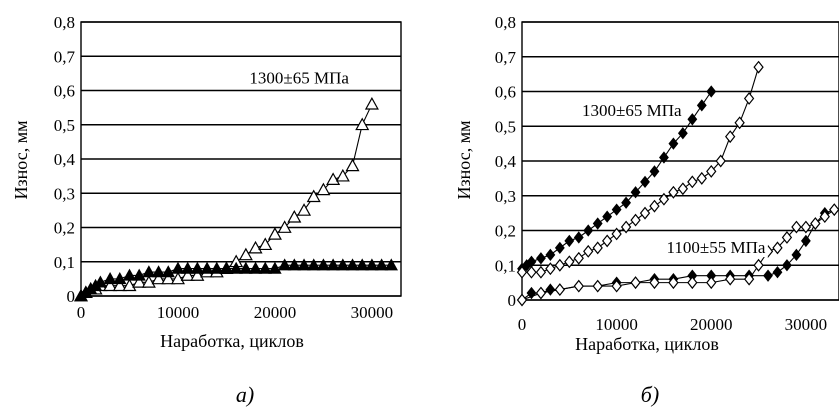 The width and height of the screenshot is (839, 414). I want to click on chart-a-y-tick-label: 0,6, so click(64, 91).